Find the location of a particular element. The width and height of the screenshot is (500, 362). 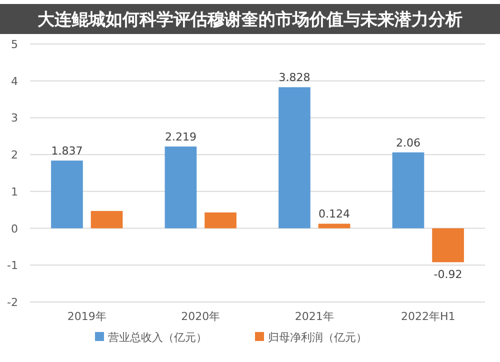

legend-label: 归母净利润（亿元） is located at coordinates (317, 337).